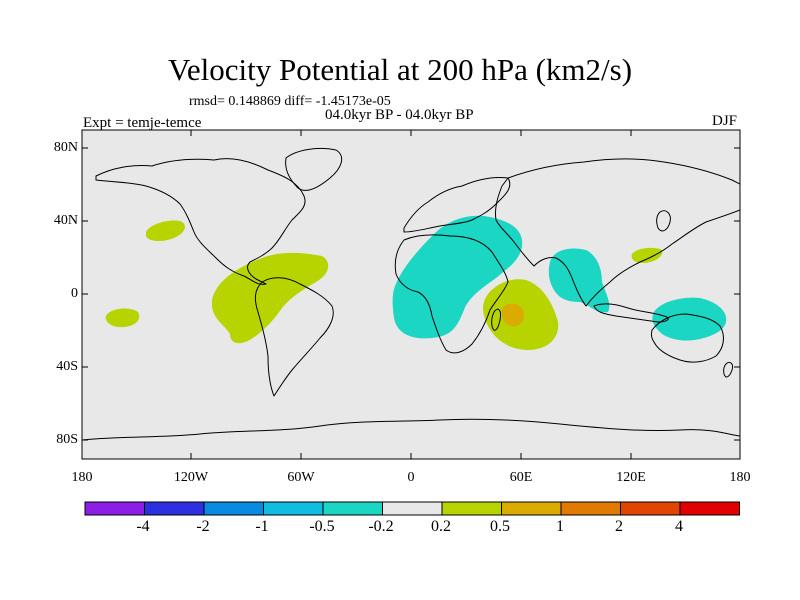 Image resolution: width=800 pixels, height=600 pixels. Describe the element at coordinates (191, 477) in the screenshot. I see `lon-label-120w: 120W` at that location.